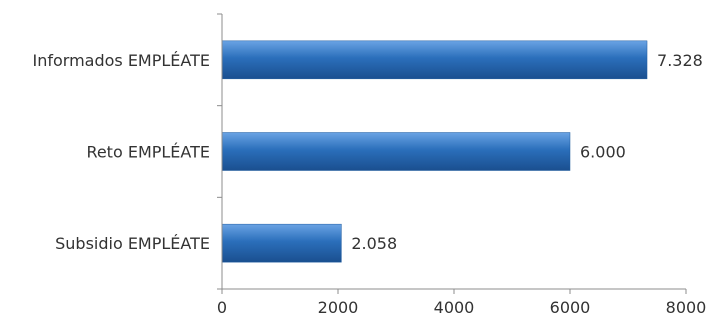 Image resolution: width=710 pixels, height=323 pixels. What do you see at coordinates (570, 307) in the screenshot?
I see `x-tick-label-3: 6000` at bounding box center [570, 307].